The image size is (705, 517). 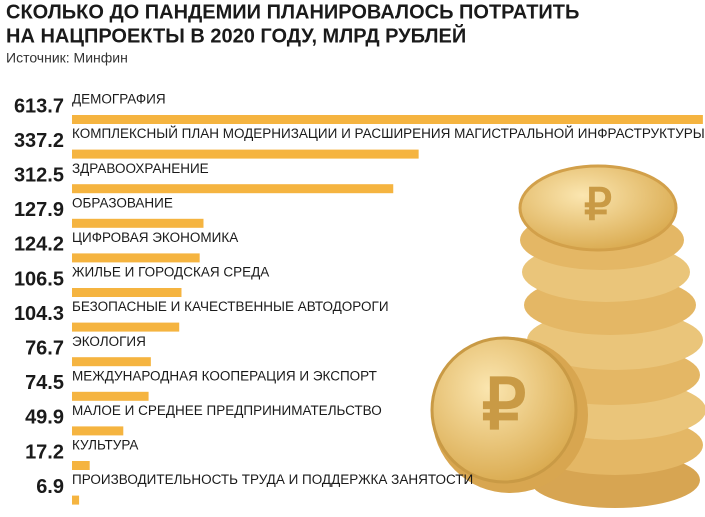 I want to click on value-label: 76.7, so click(x=44, y=348).